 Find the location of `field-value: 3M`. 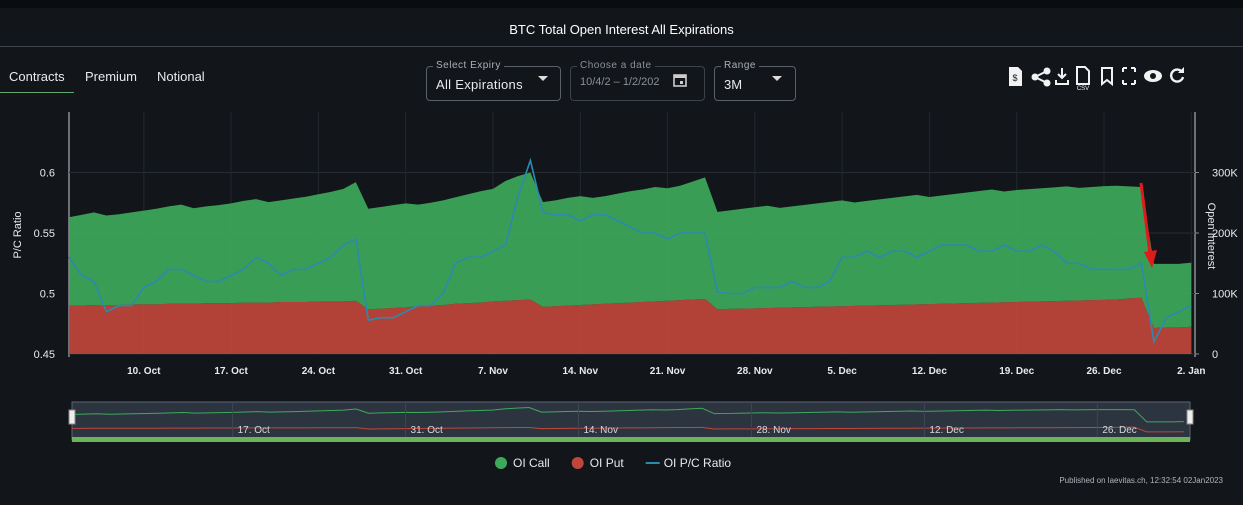

field-value: 3M is located at coordinates (733, 84).